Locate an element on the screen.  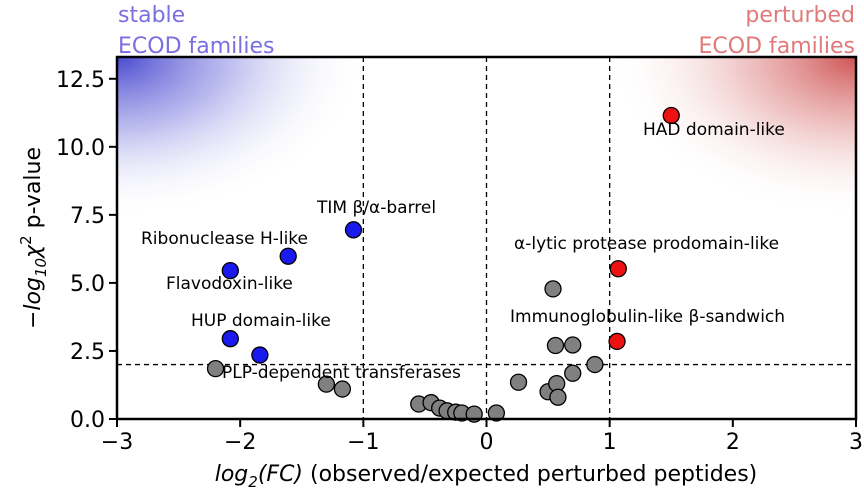
x-axis-title-fn: (FC) is located at coordinates (280, 474).